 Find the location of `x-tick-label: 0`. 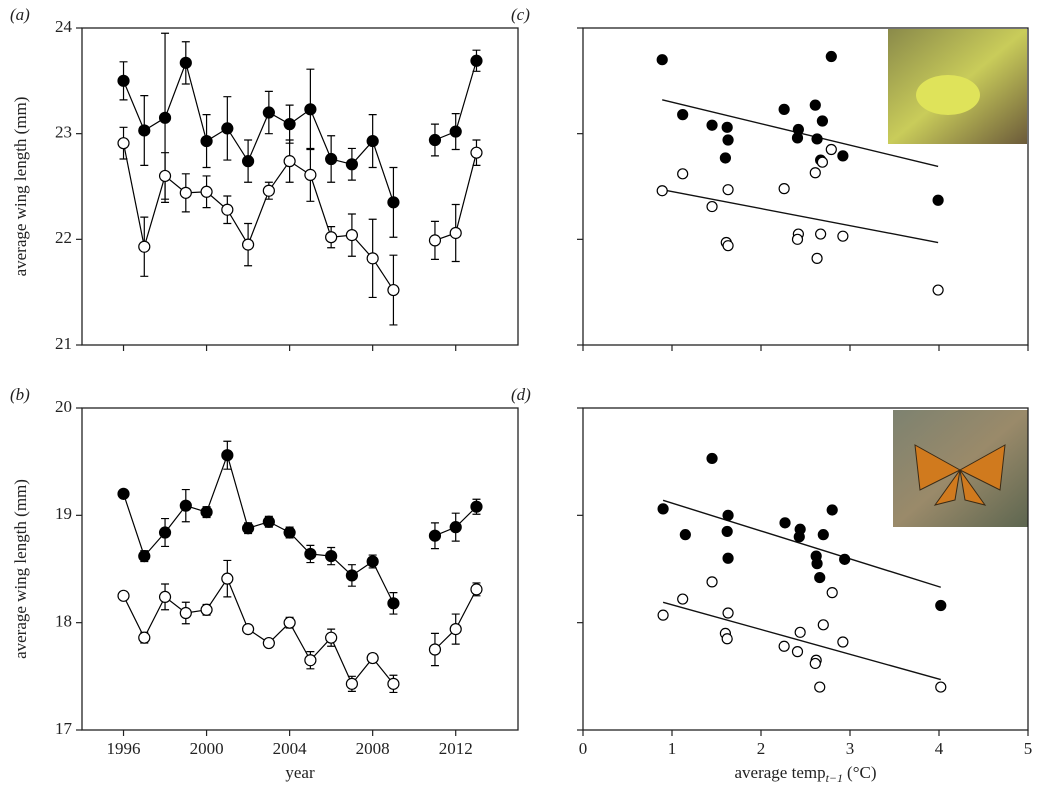

x-tick-label: 0 is located at coordinates (583, 748).